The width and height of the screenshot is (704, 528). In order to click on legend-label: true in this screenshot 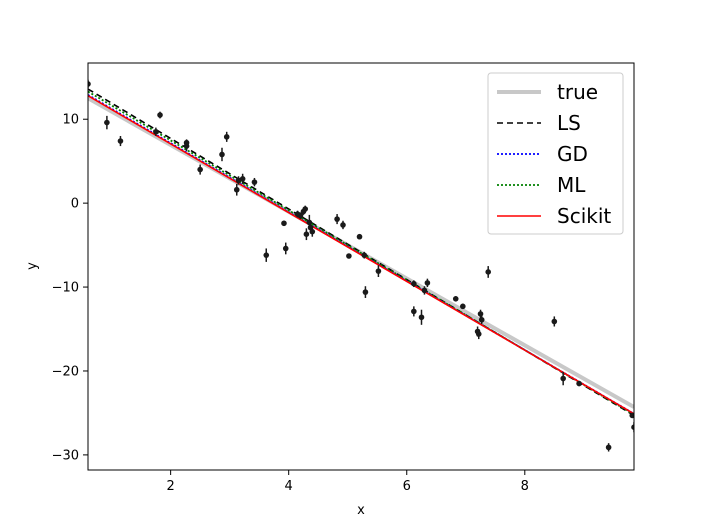, I will do `click(577, 92)`.